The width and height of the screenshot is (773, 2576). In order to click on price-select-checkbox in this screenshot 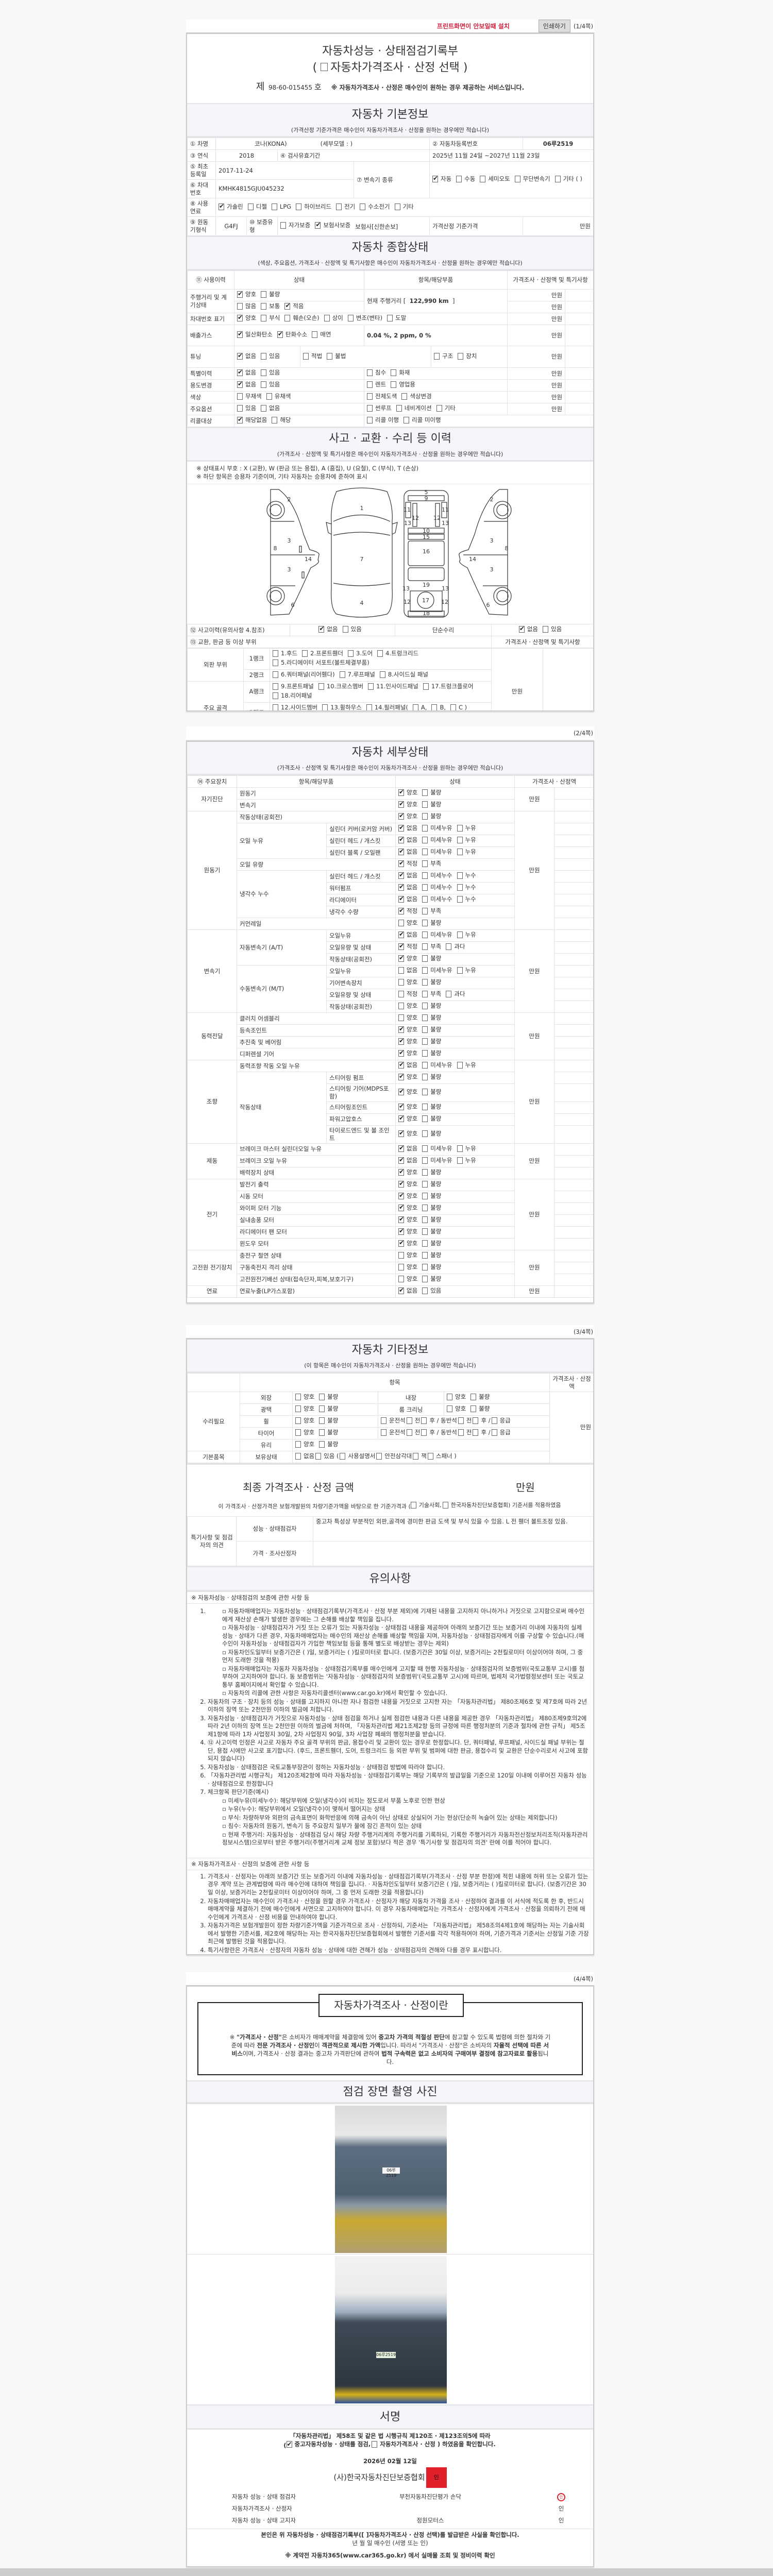, I will do `click(324, 67)`.